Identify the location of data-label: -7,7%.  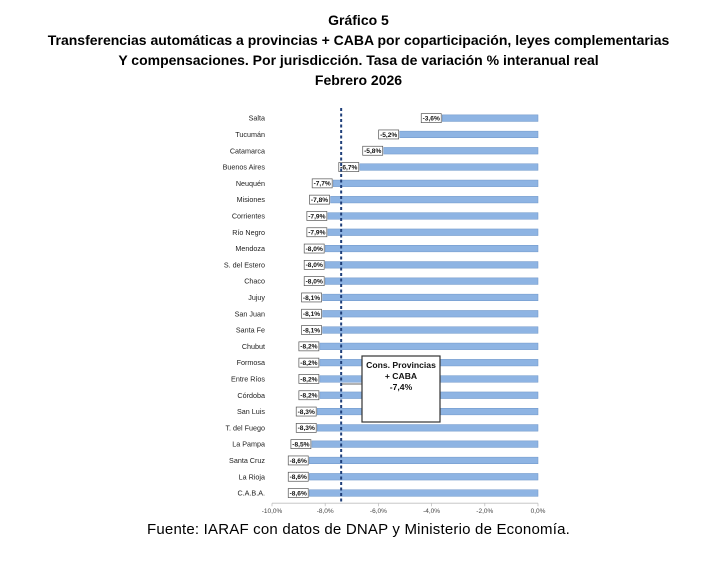
(322, 184).